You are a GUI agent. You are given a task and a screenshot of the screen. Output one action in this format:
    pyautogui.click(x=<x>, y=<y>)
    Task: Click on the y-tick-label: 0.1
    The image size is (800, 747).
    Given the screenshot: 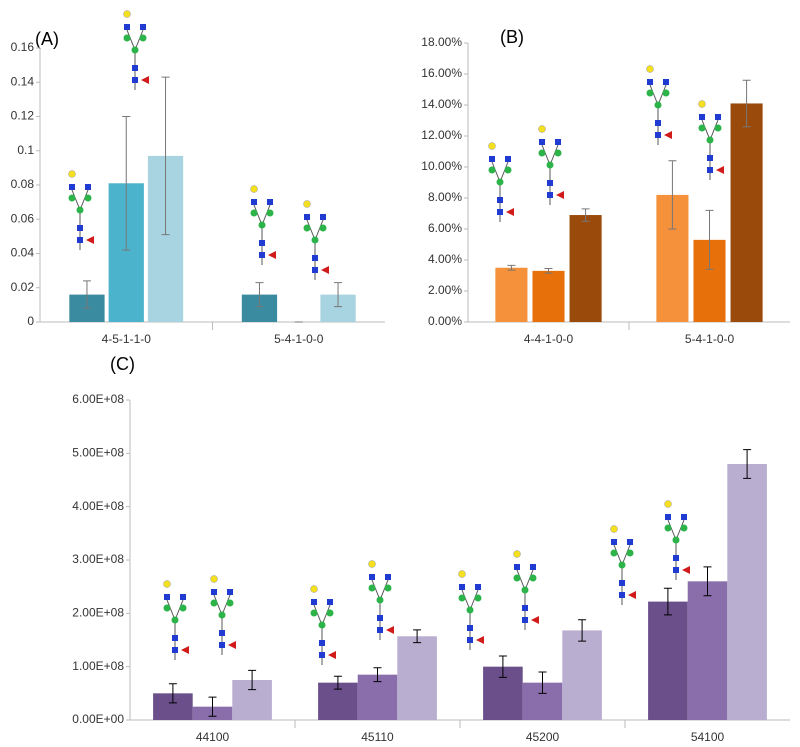 What is the action you would take?
    pyautogui.click(x=25, y=150)
    